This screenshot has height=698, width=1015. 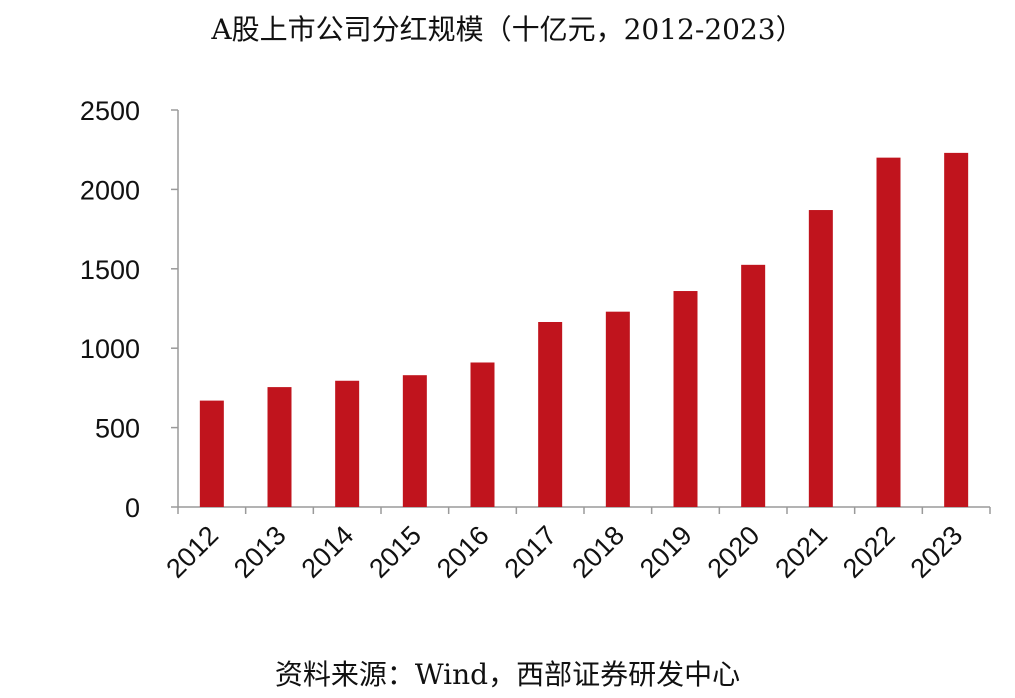 I want to click on y-tick-label: 2500, so click(x=110, y=111).